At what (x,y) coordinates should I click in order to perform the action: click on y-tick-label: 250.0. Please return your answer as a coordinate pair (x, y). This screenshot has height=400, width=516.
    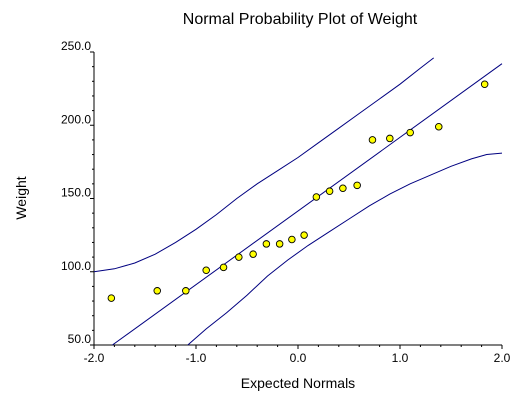
    Looking at the image, I should click on (76, 46).